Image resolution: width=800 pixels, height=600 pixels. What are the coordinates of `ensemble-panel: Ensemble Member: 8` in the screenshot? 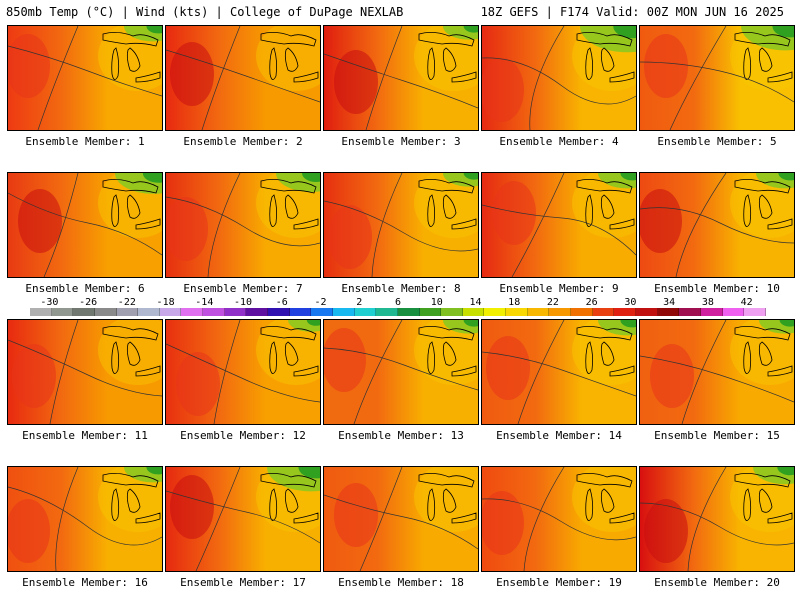 It's located at (401, 233).